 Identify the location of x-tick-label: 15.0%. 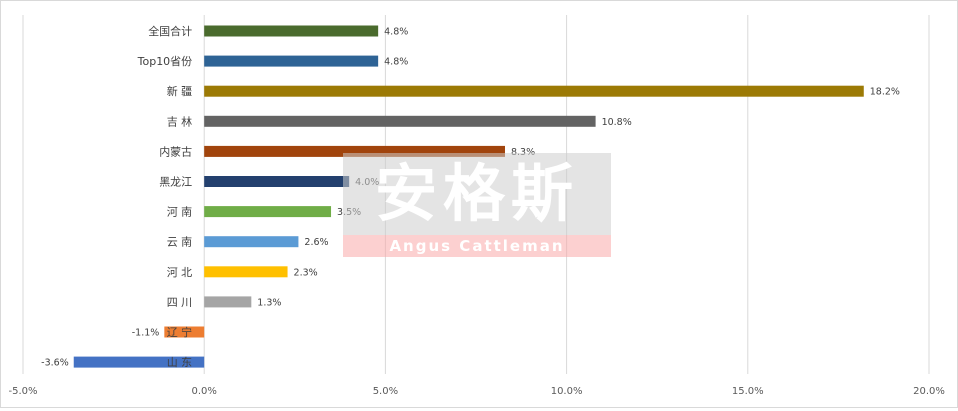
(748, 391).